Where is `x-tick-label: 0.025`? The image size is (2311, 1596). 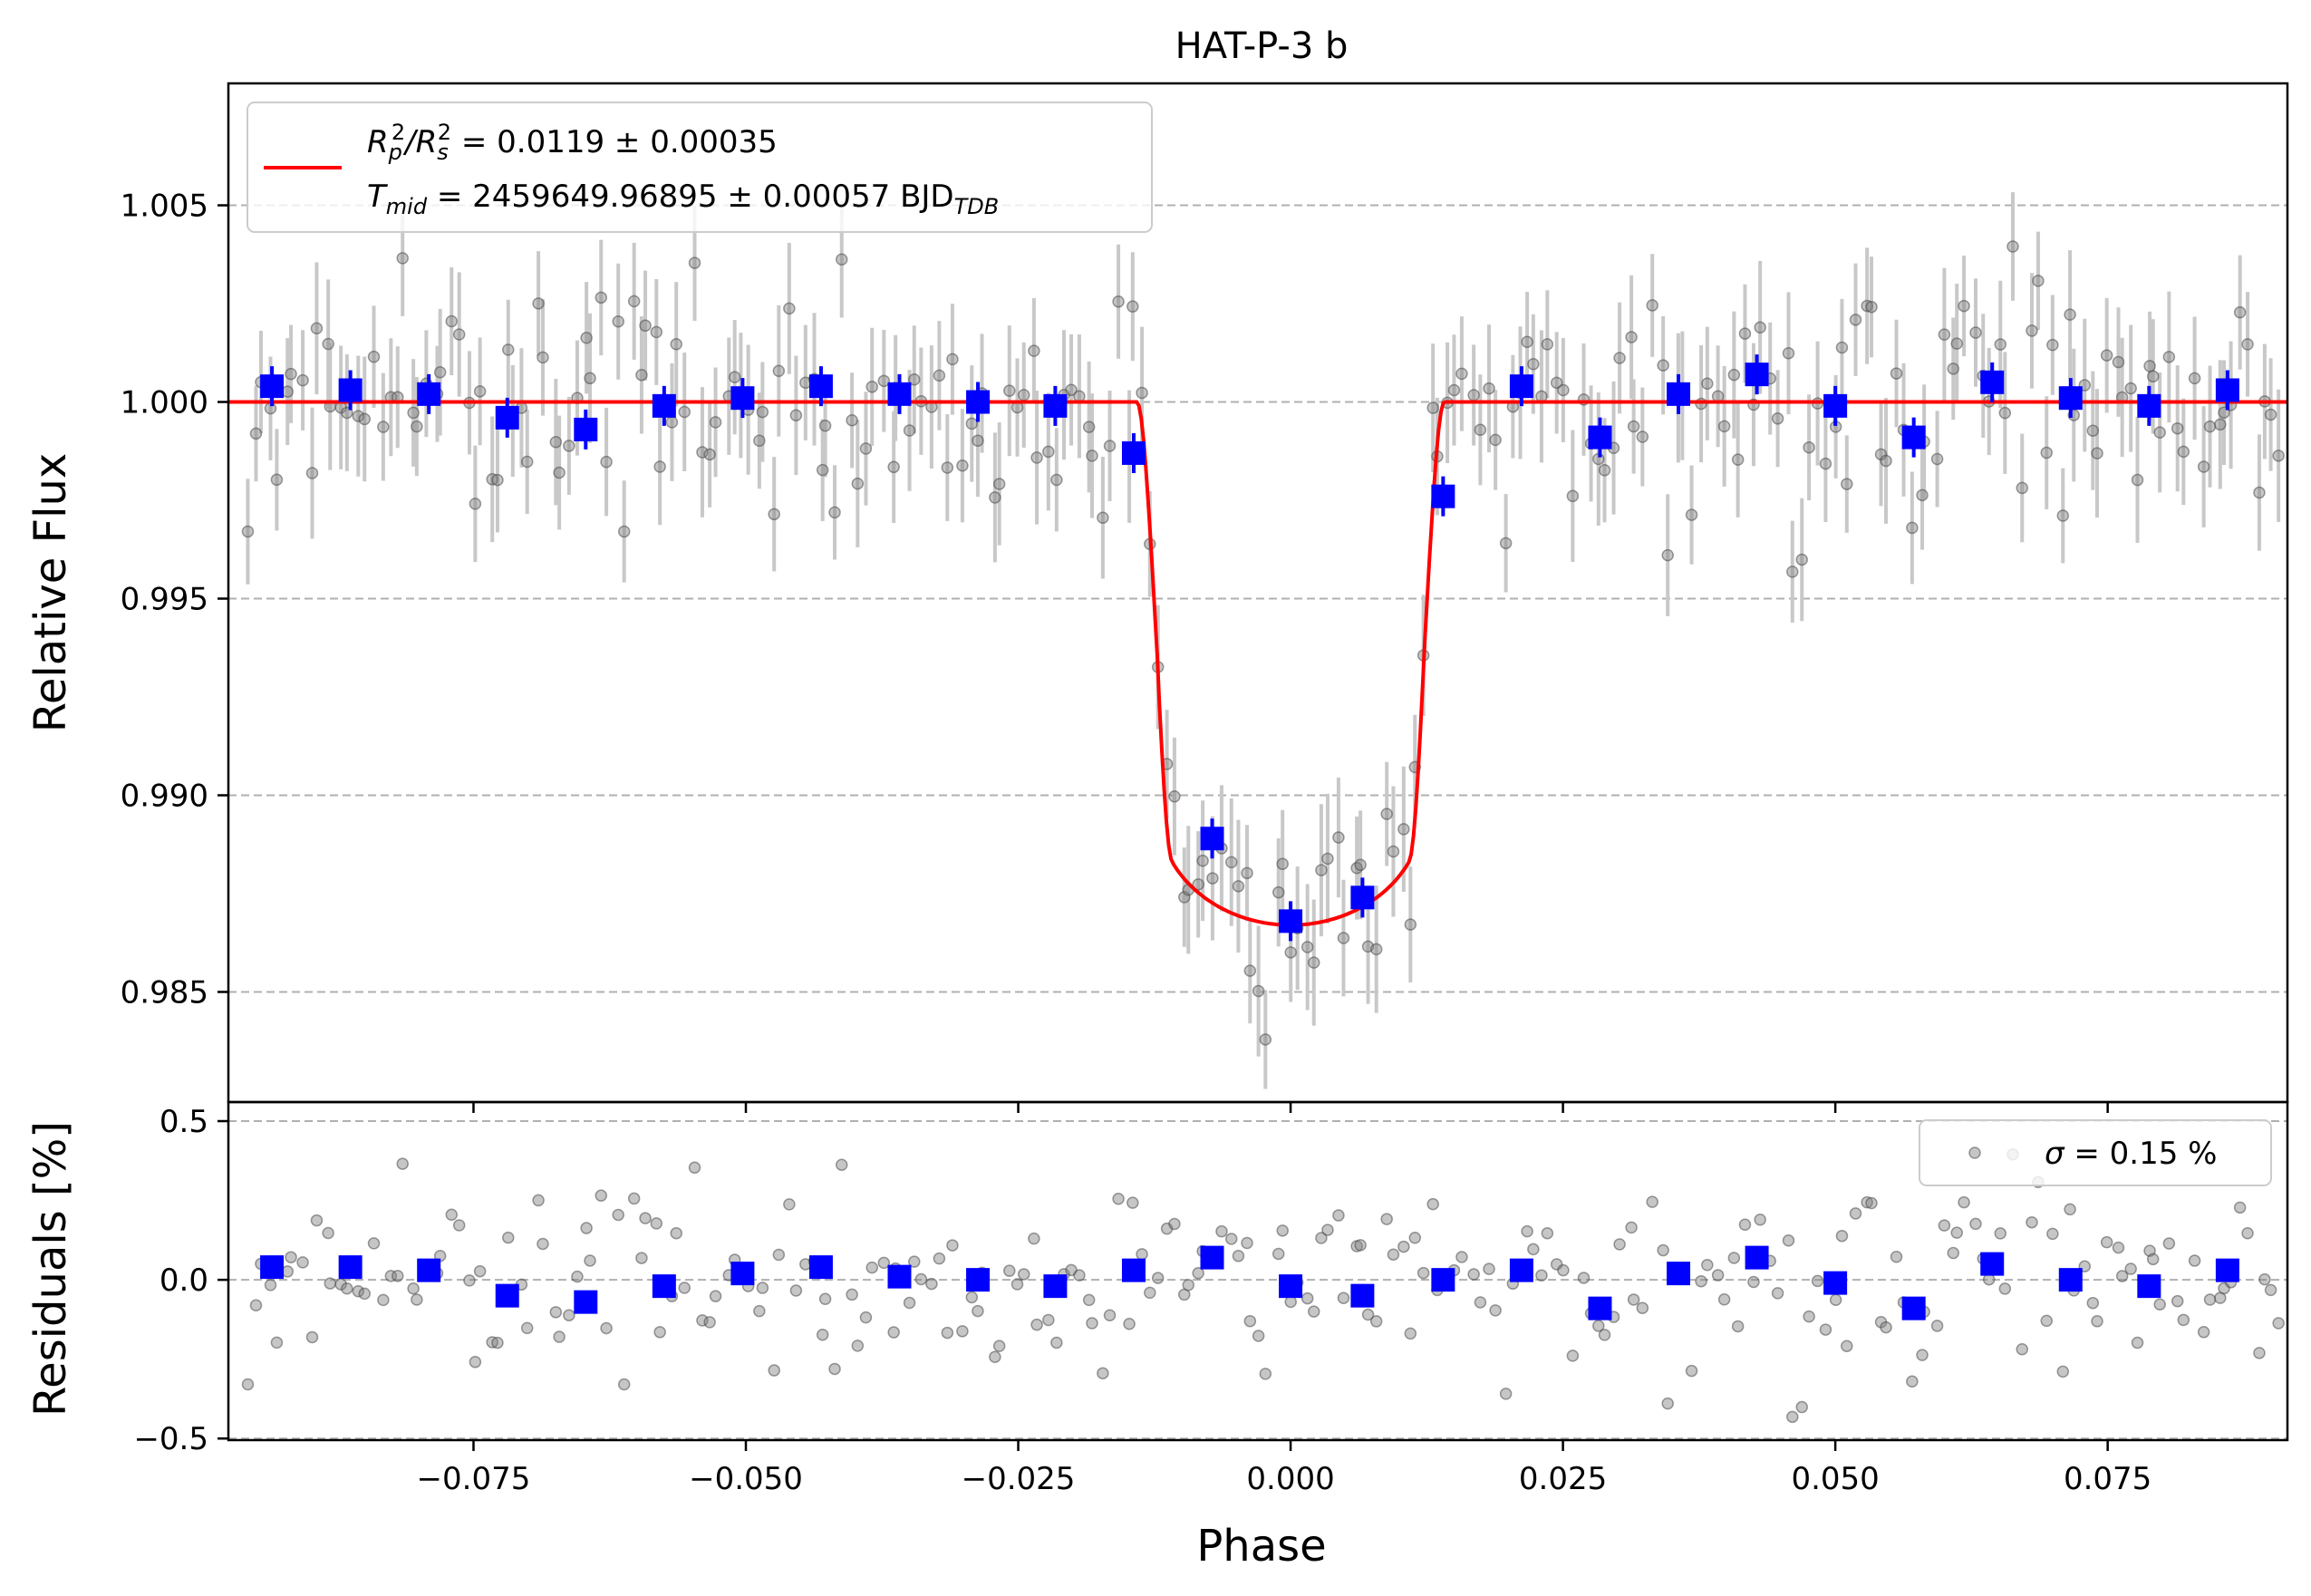
x-tick-label: 0.025 is located at coordinates (1563, 1479).